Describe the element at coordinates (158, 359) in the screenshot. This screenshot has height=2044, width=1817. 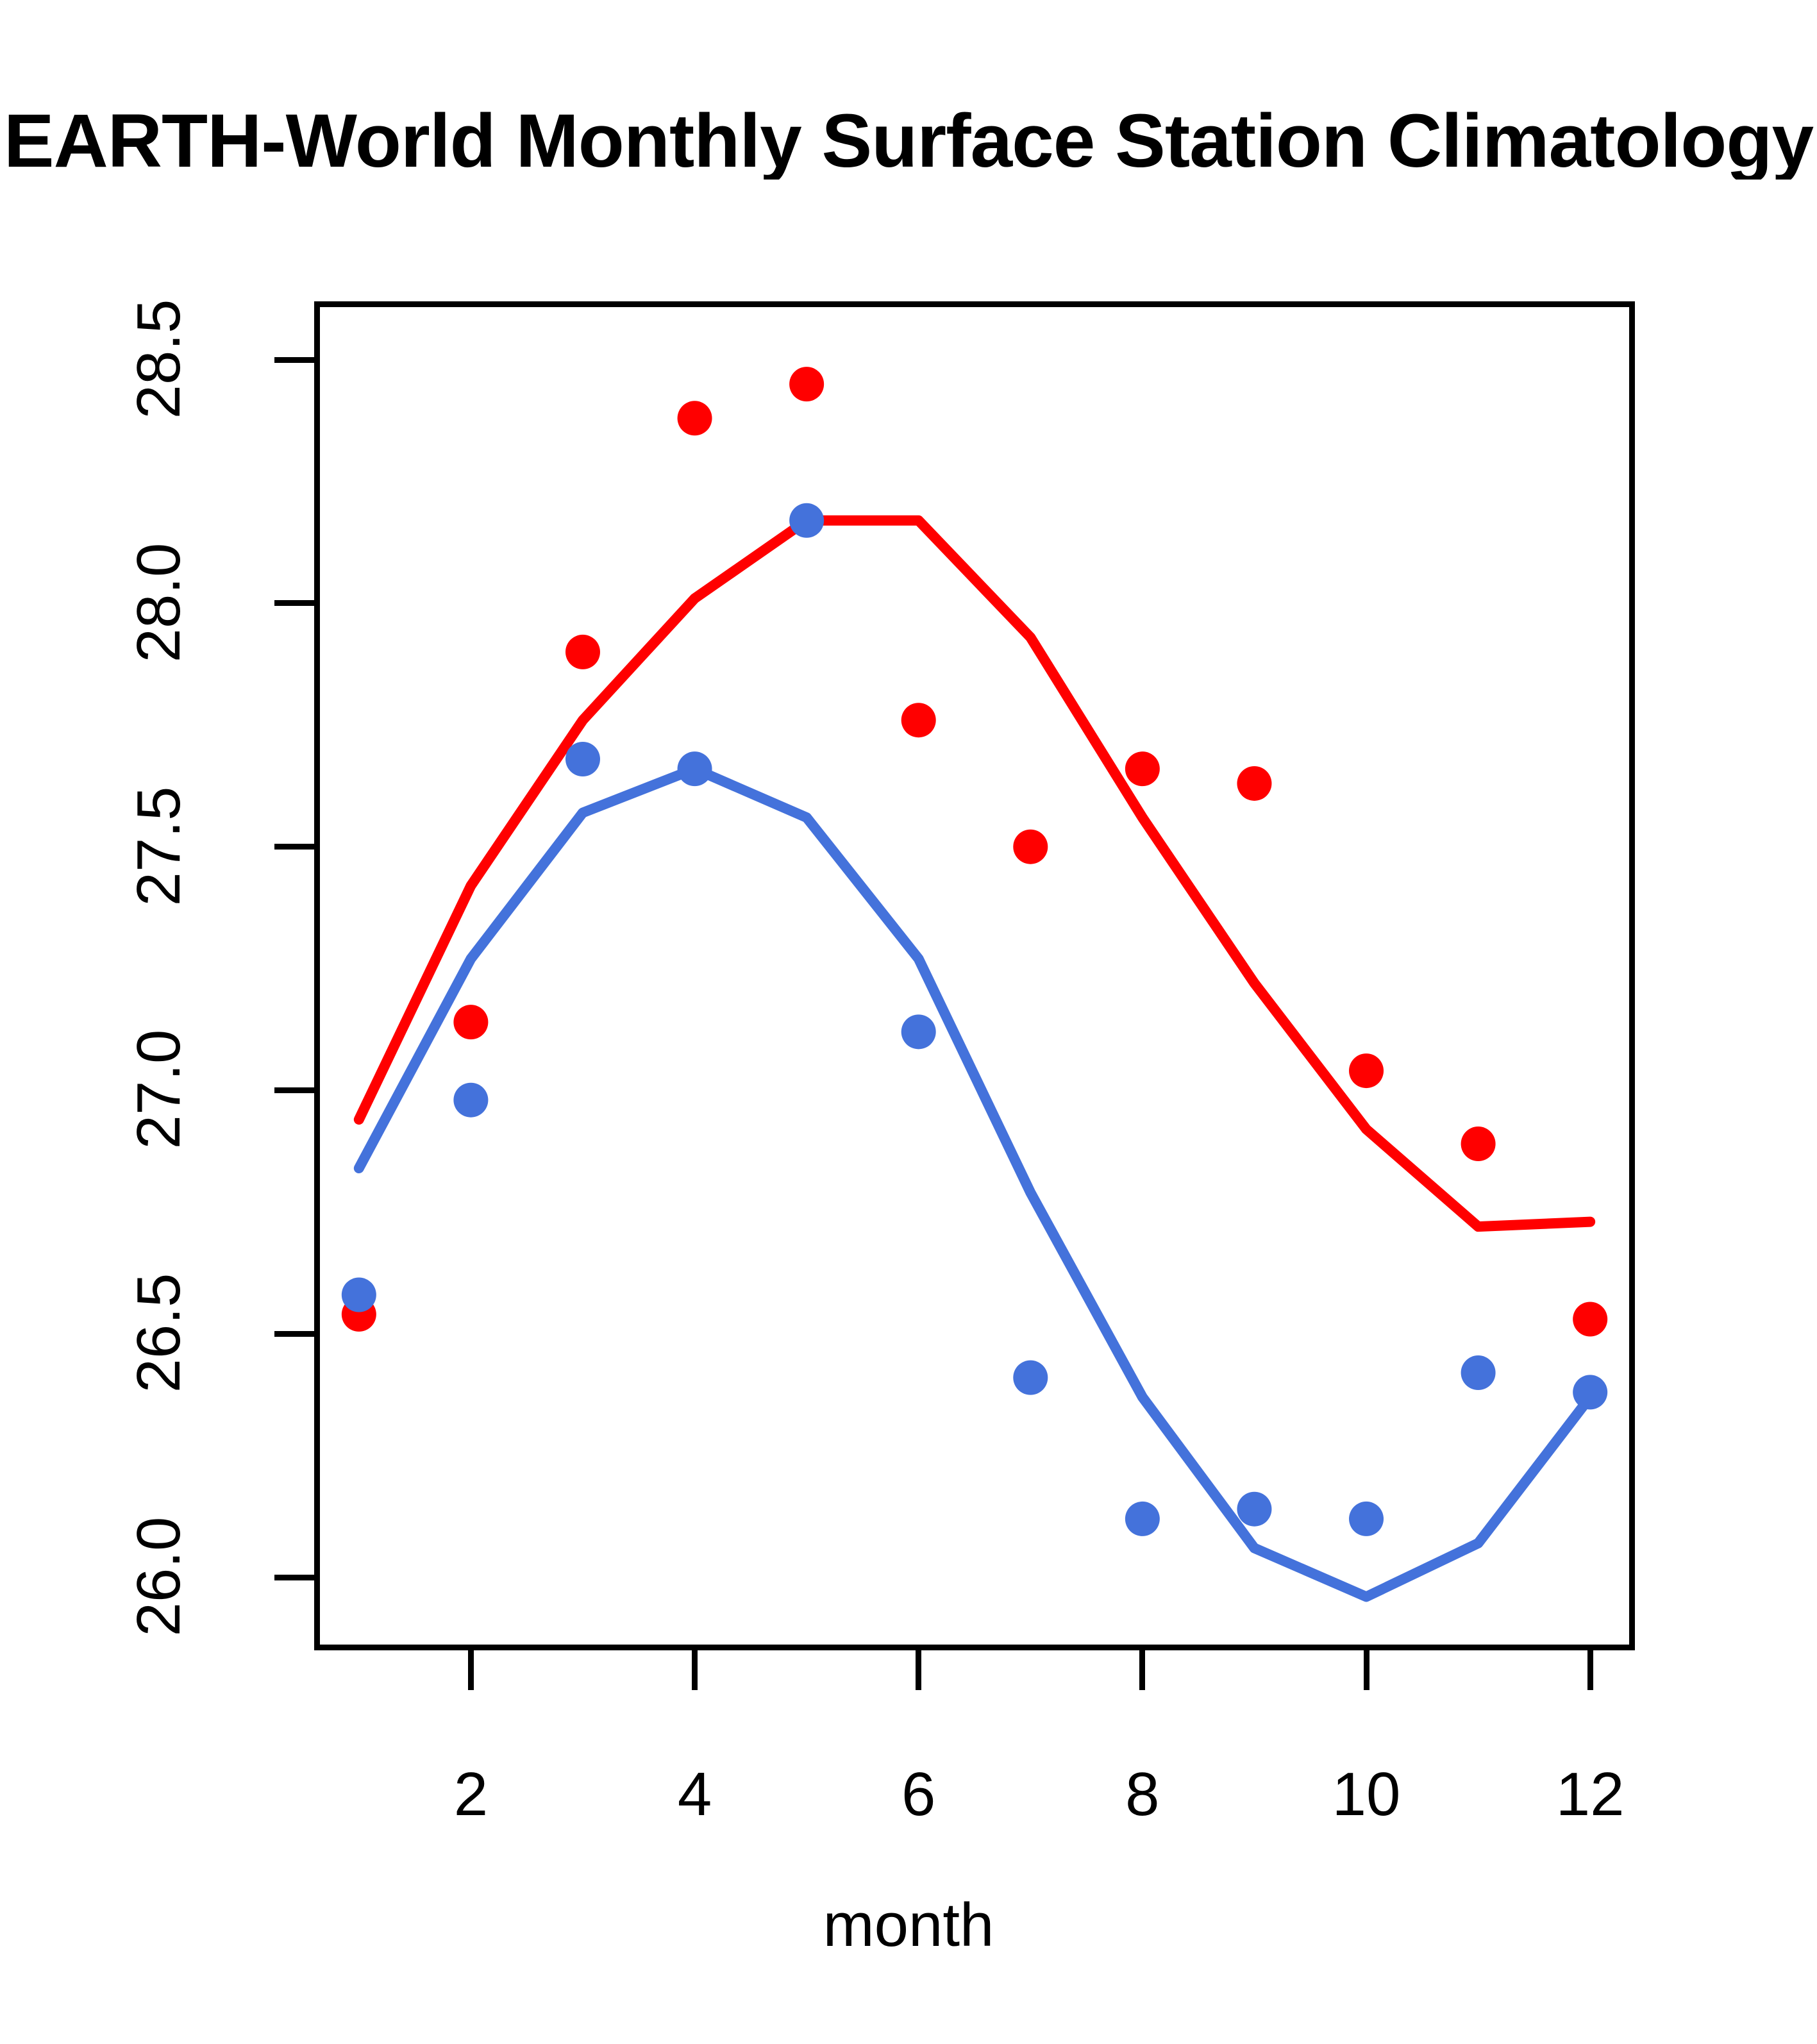
I see `y-axis-tick-label: 28.5` at that location.